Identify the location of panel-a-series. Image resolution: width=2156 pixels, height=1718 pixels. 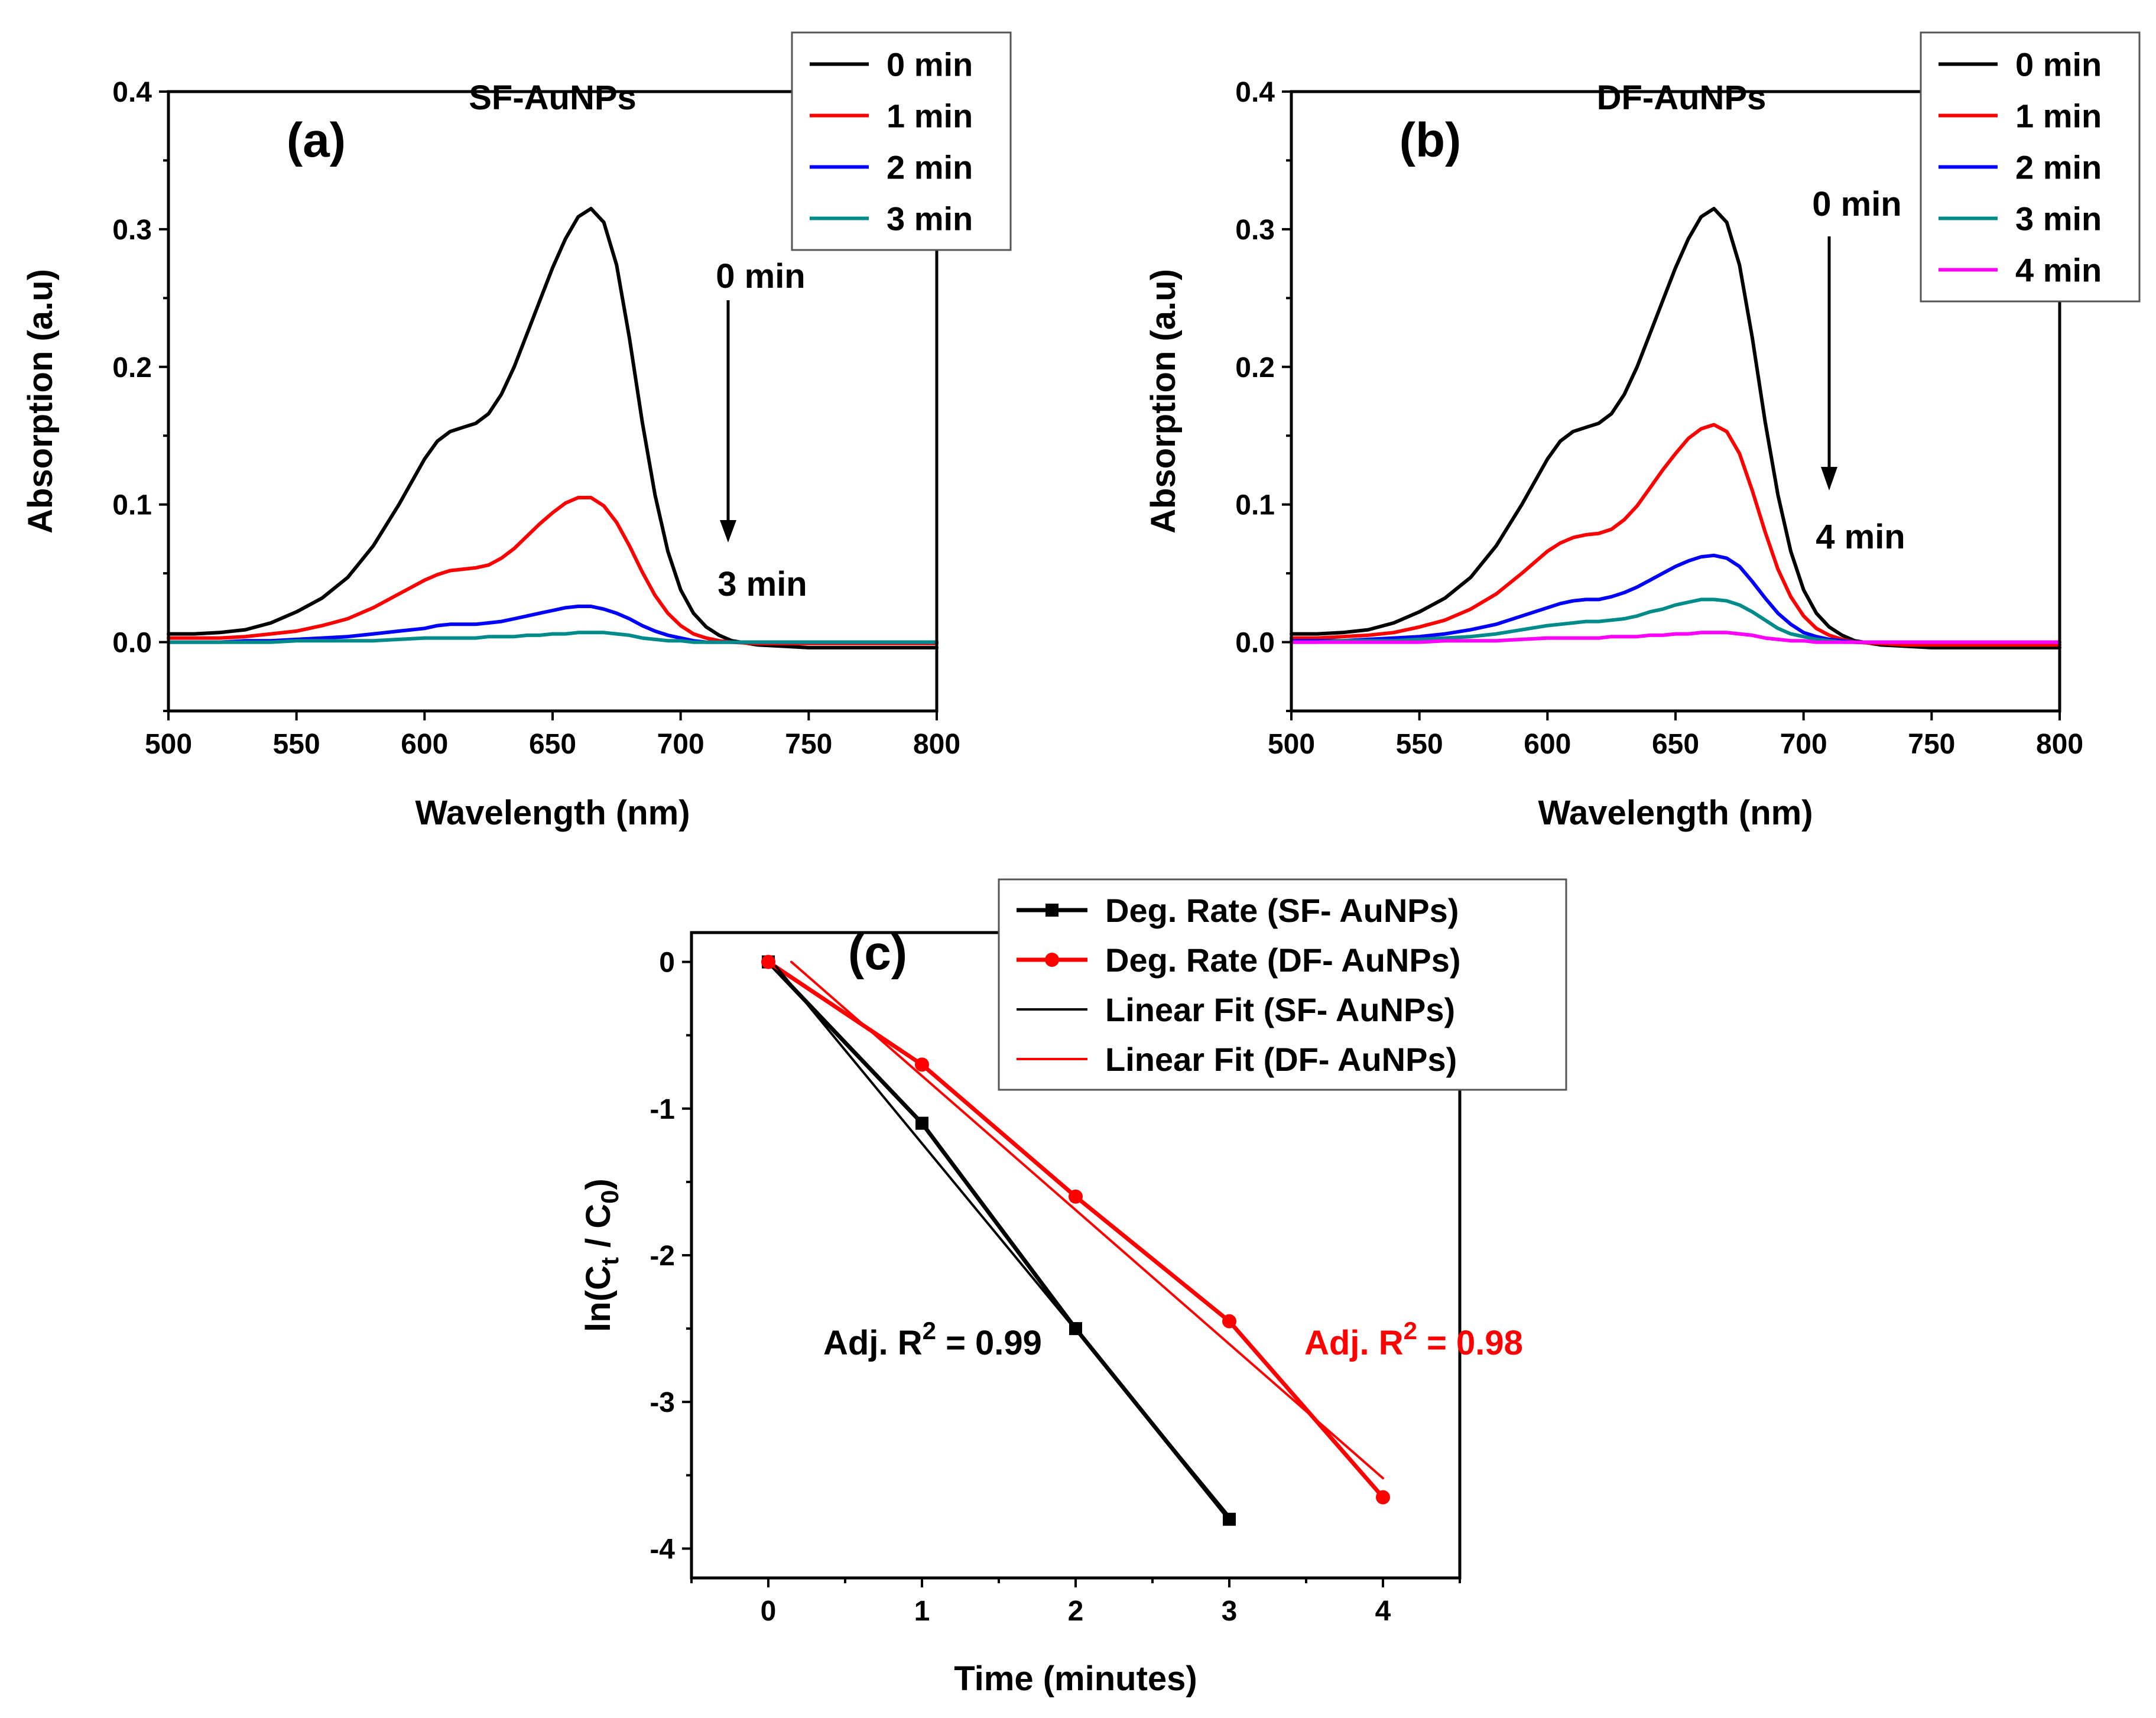
(553, 428).